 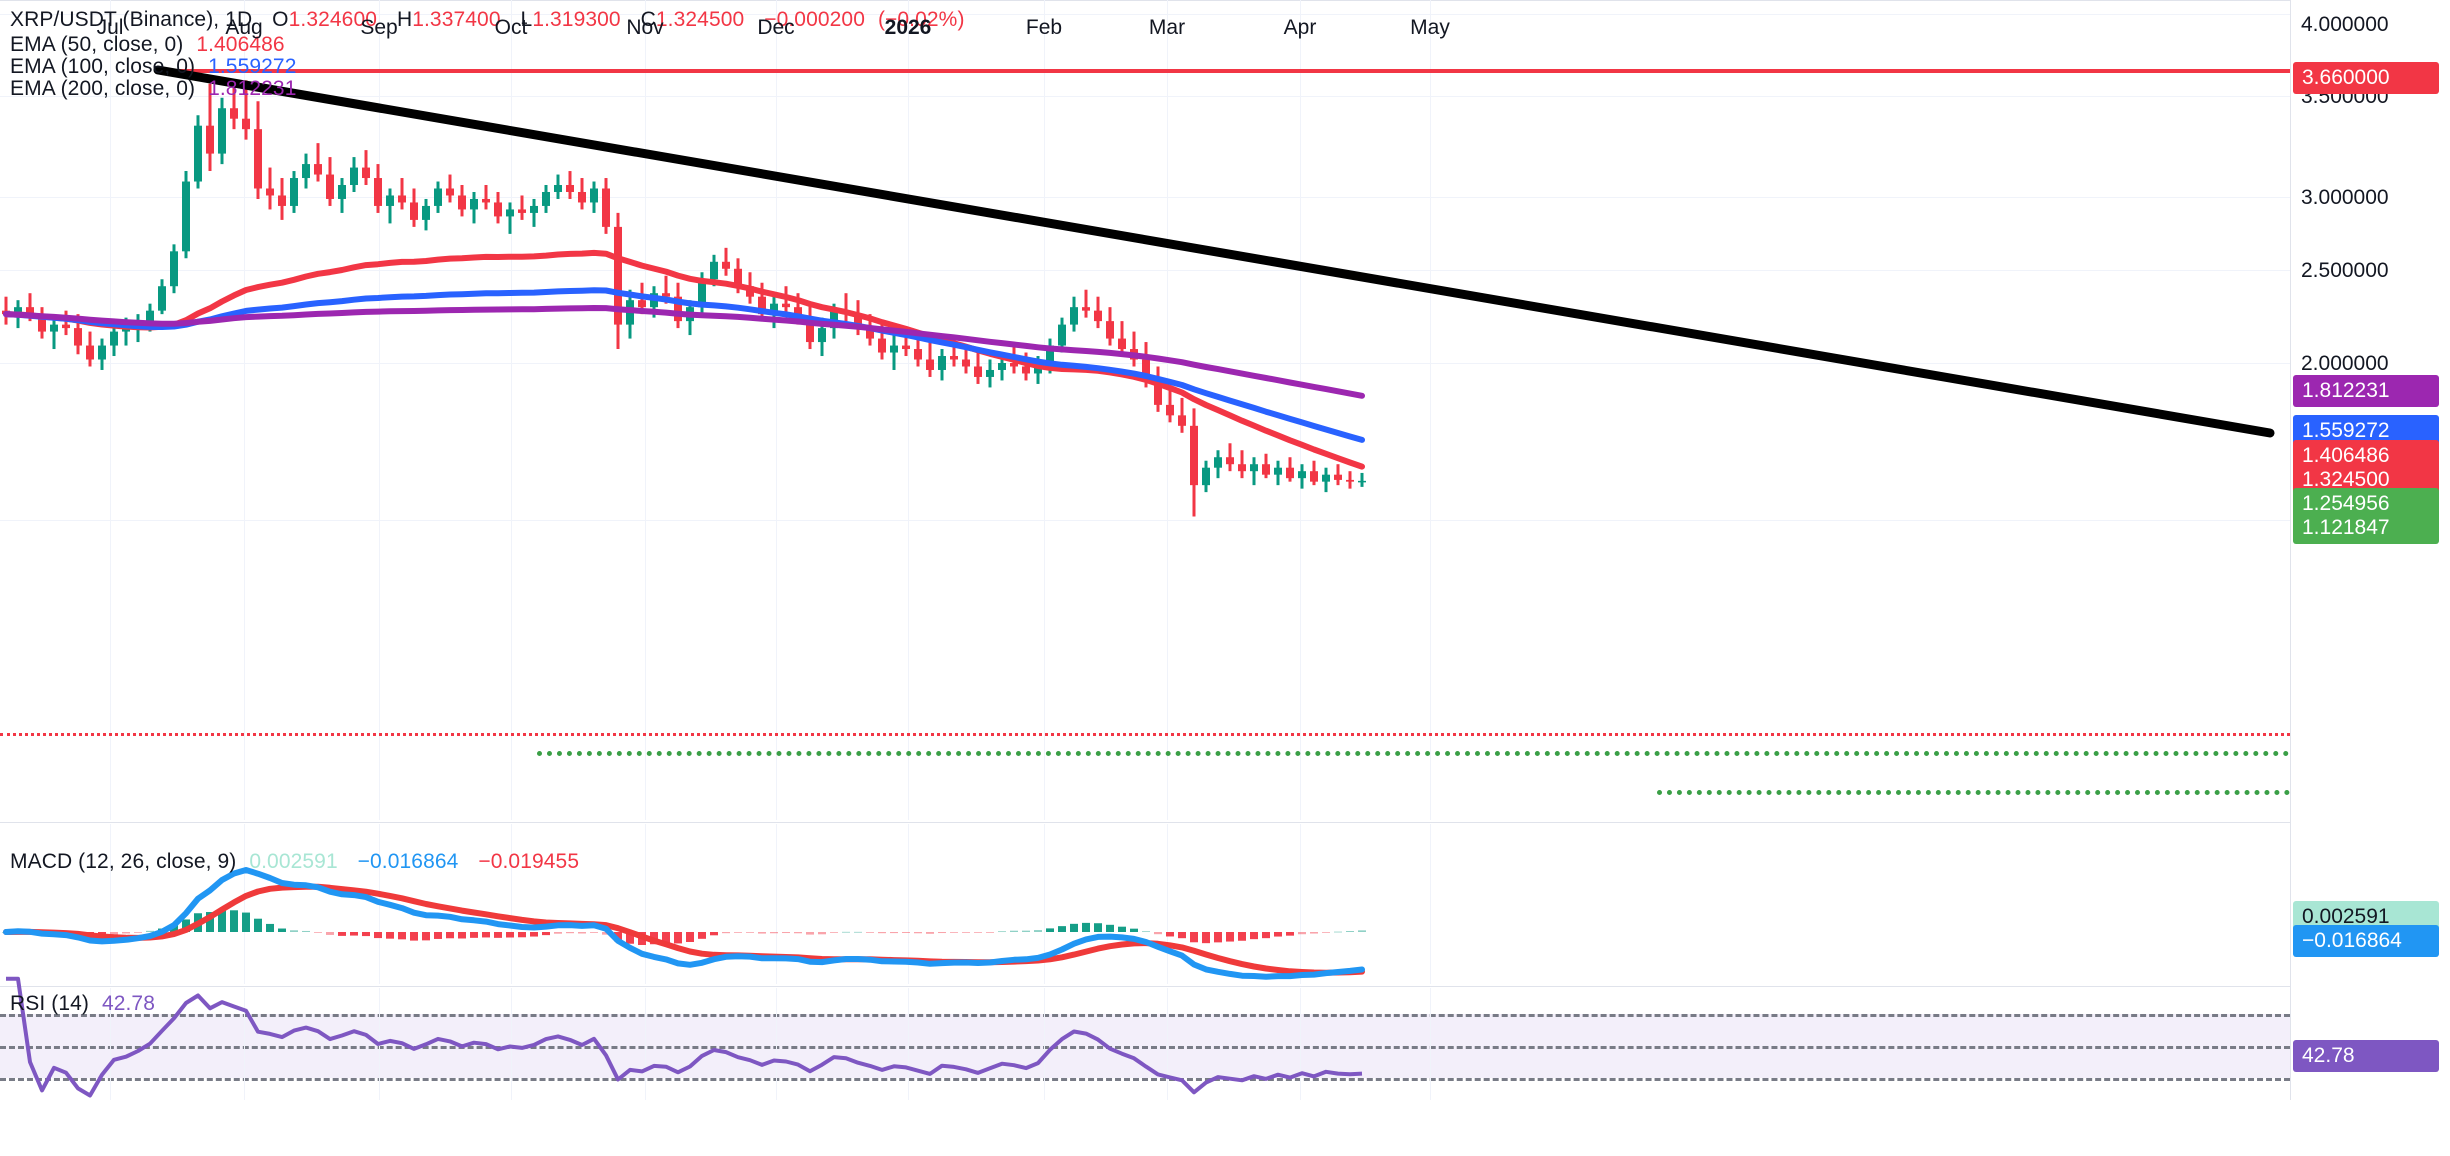 I want to click on macd-line-value: −0.016864, so click(x=408, y=861).